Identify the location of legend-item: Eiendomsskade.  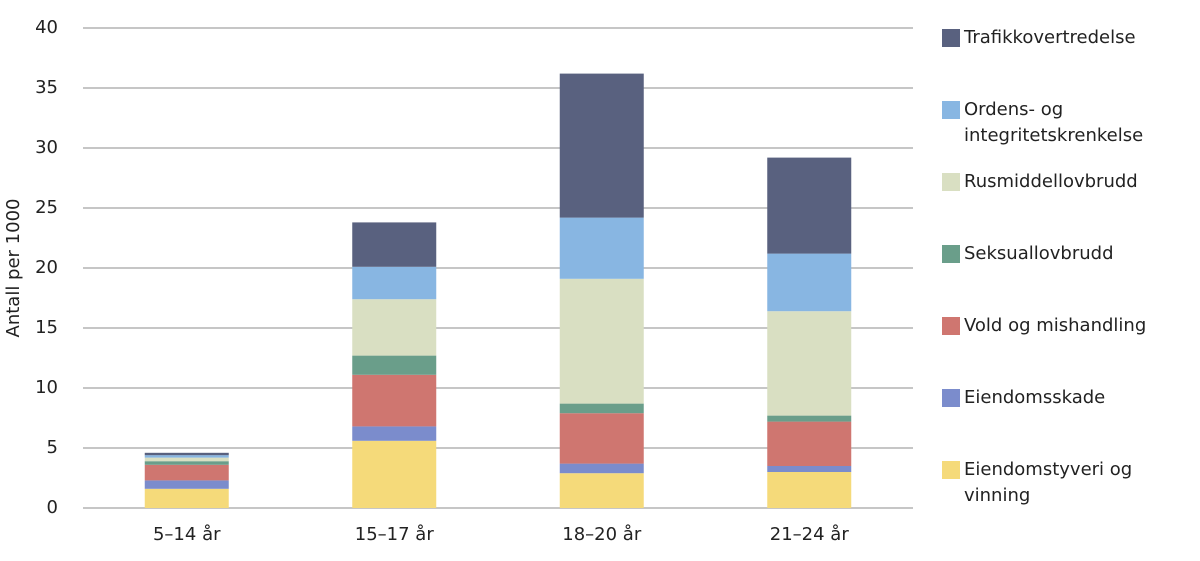
(1023, 398).